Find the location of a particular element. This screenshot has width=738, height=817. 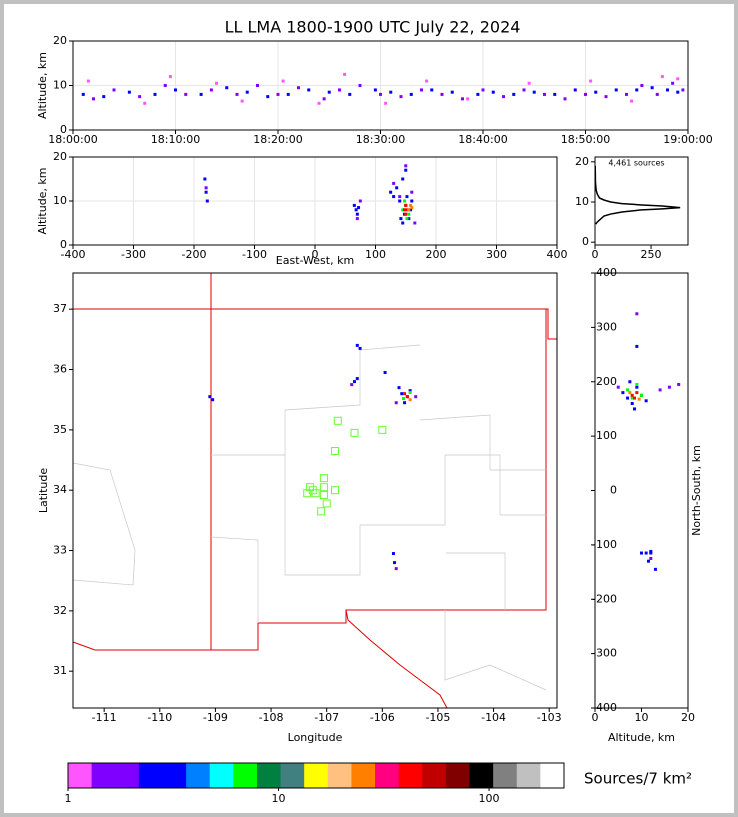

x-tick-label: 18:50:00 is located at coordinates (585, 139).